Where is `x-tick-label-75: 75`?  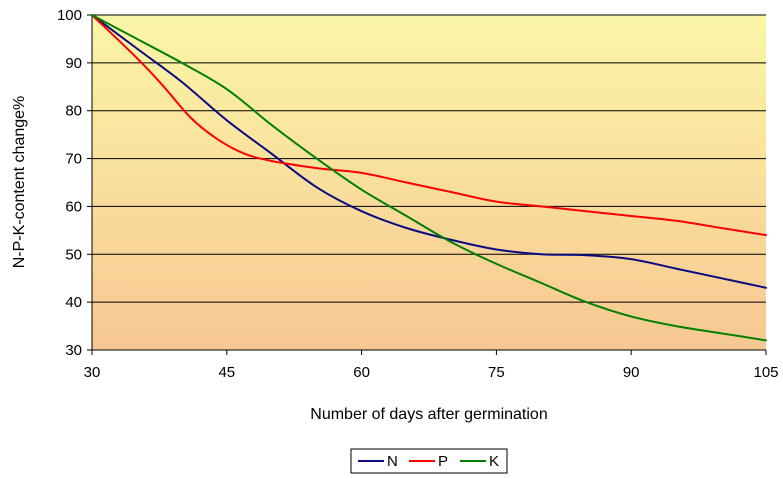 x-tick-label-75: 75 is located at coordinates (496, 372).